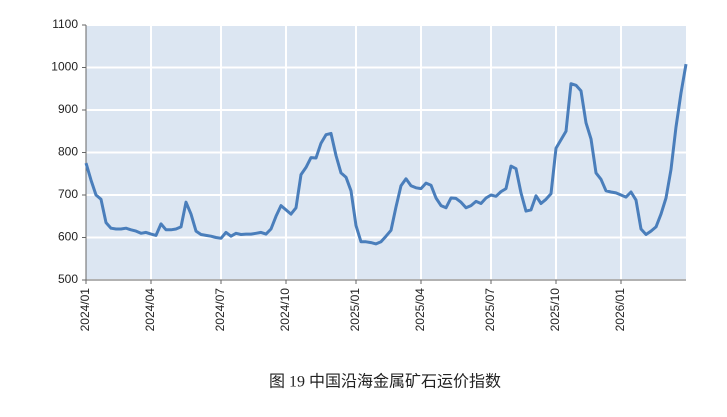  Describe the element at coordinates (68, 152) in the screenshot. I see `y-tick-label: 800` at that location.